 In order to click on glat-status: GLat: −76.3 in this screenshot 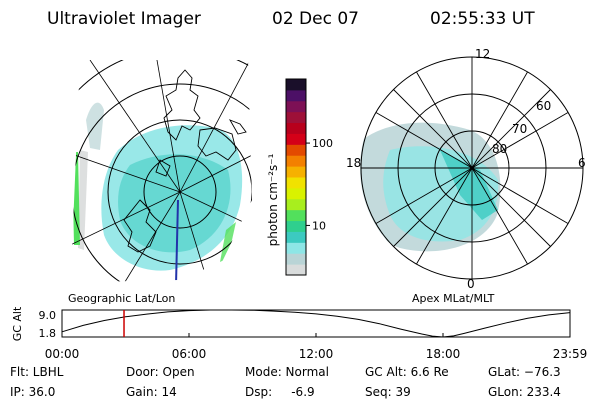, I will do `click(524, 372)`.